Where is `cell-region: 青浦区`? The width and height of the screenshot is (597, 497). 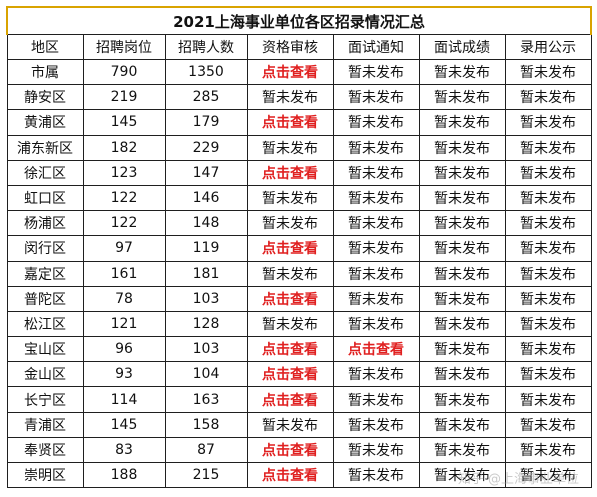
cell-region: 青浦区 is located at coordinates (45, 424).